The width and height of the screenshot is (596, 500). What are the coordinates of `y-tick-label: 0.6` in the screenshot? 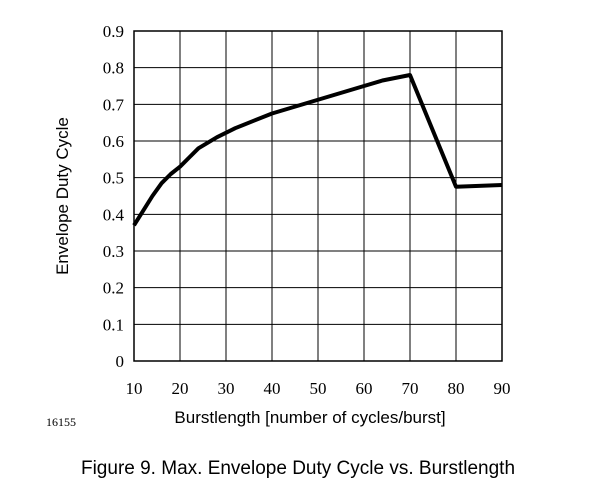 It's located at (113, 141).